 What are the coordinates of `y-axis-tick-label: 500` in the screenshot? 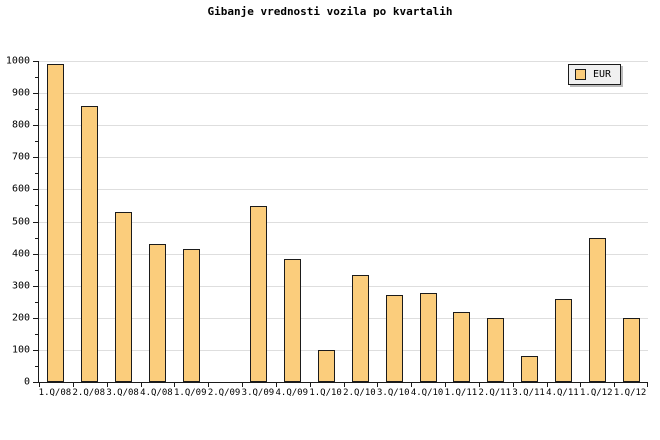 It's located at (20, 221).